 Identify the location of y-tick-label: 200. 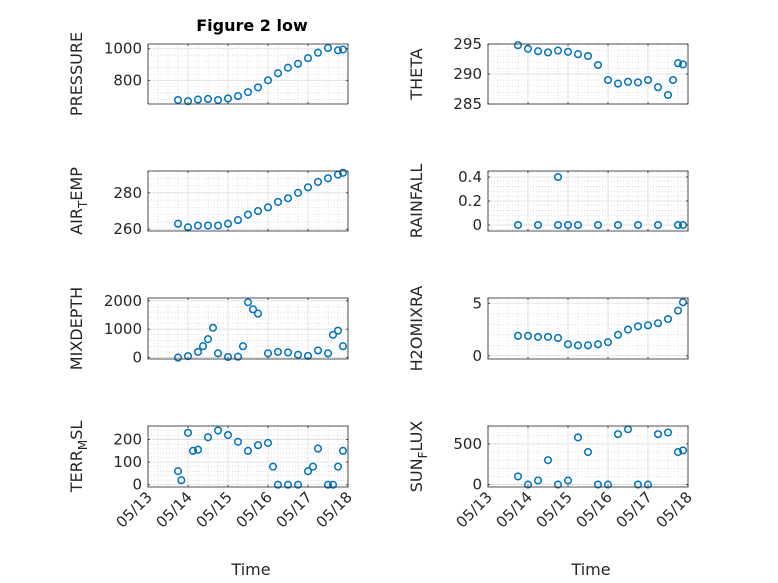
(127, 440).